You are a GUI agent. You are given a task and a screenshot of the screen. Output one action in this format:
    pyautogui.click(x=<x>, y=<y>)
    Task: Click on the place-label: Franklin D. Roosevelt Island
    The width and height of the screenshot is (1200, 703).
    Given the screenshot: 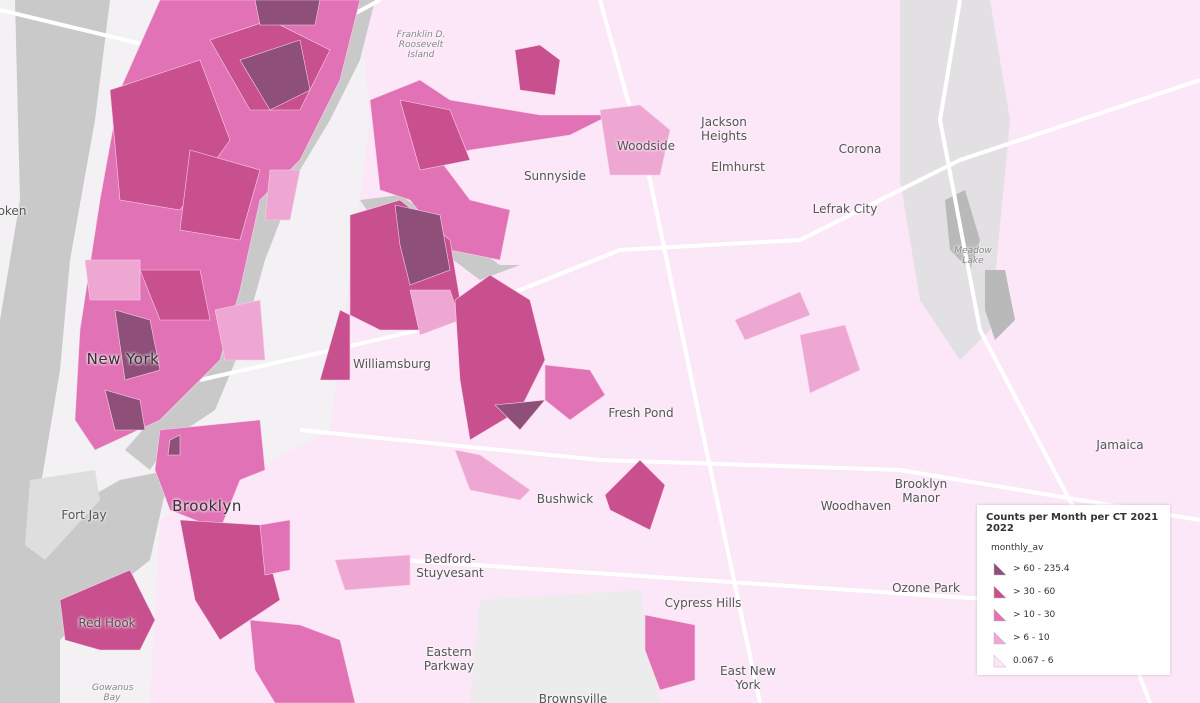 What is the action you would take?
    pyautogui.click(x=421, y=45)
    